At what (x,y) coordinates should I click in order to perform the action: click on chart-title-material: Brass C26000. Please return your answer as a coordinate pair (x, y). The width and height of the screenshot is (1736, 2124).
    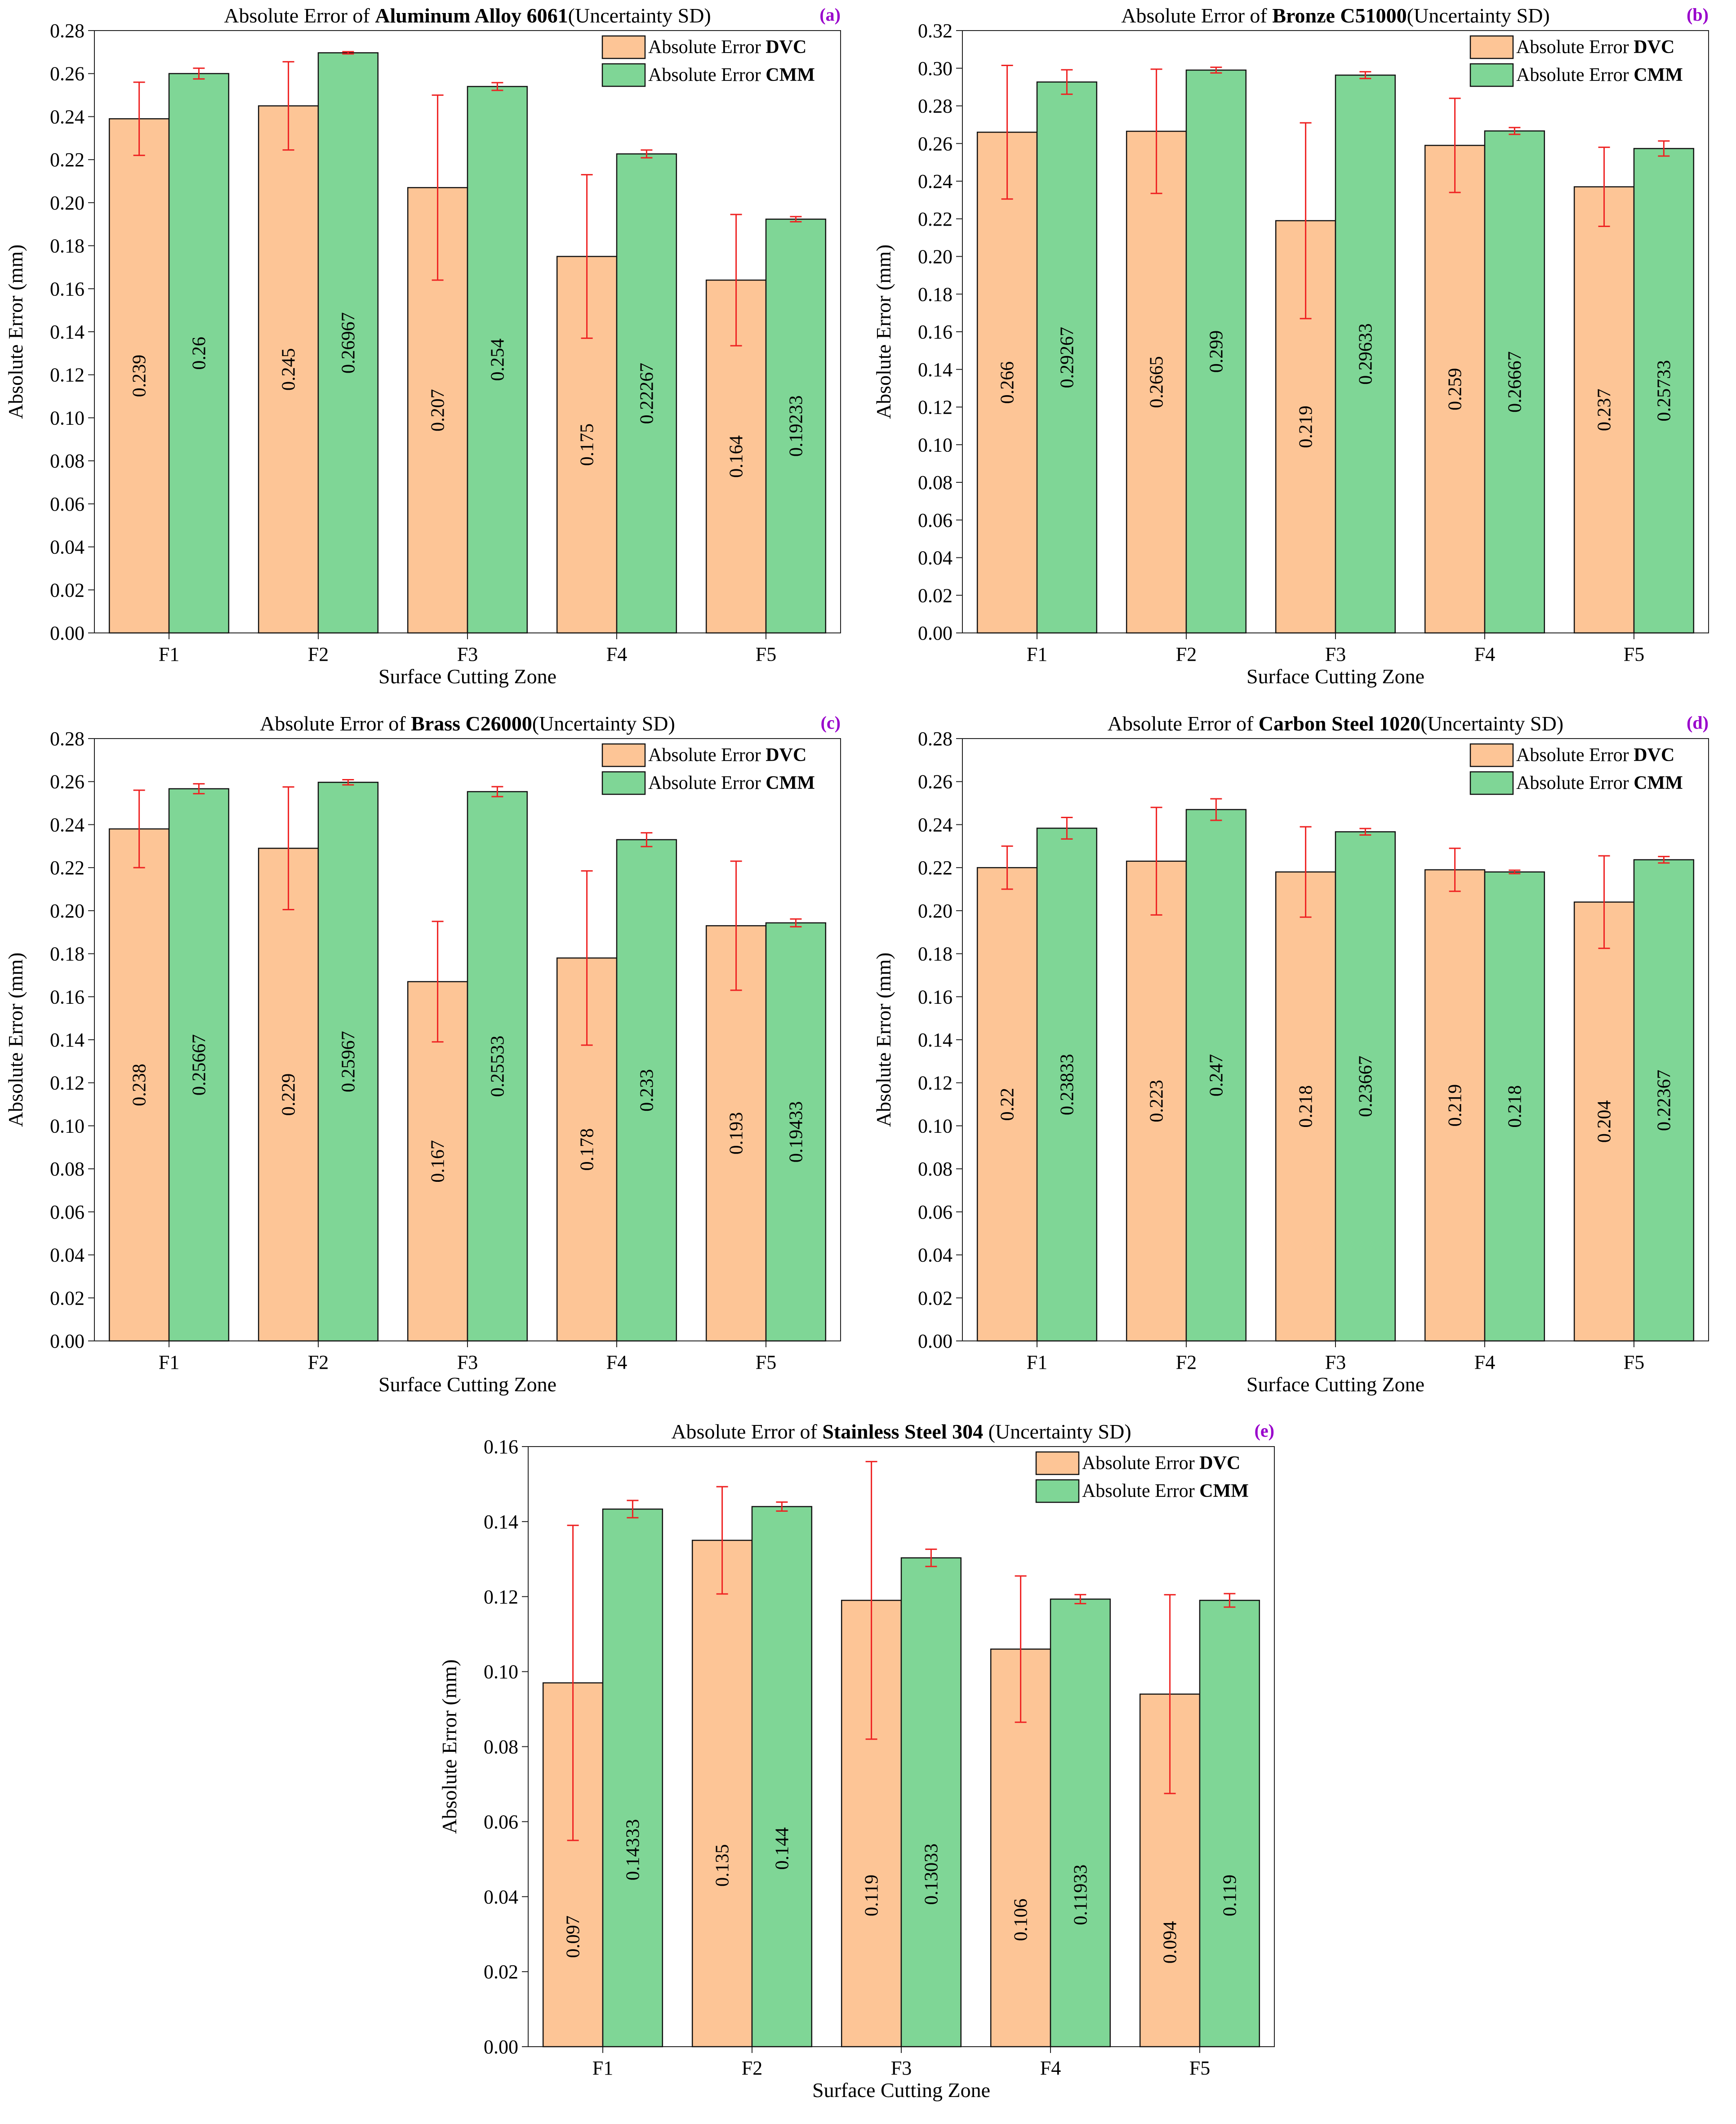
    Looking at the image, I should click on (471, 723).